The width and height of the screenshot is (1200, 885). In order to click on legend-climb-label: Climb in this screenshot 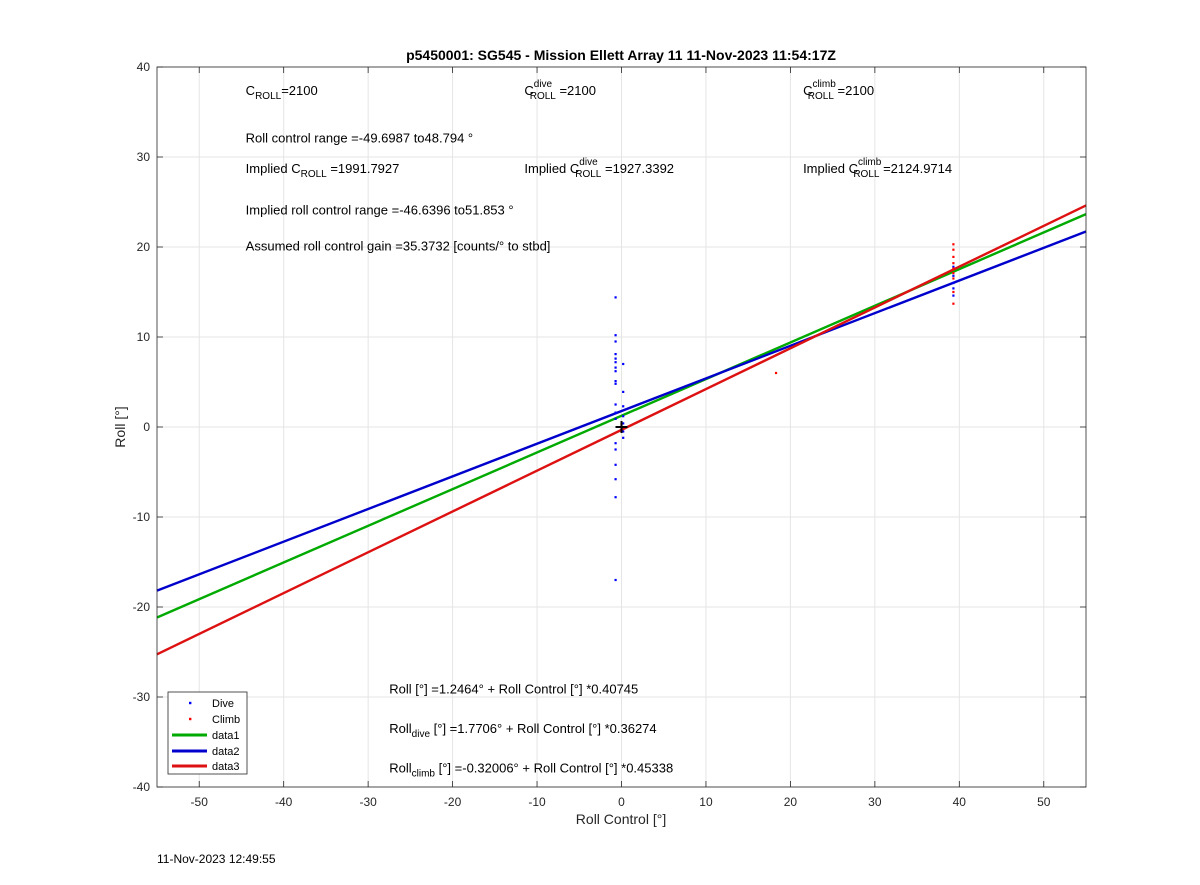, I will do `click(226, 720)`.